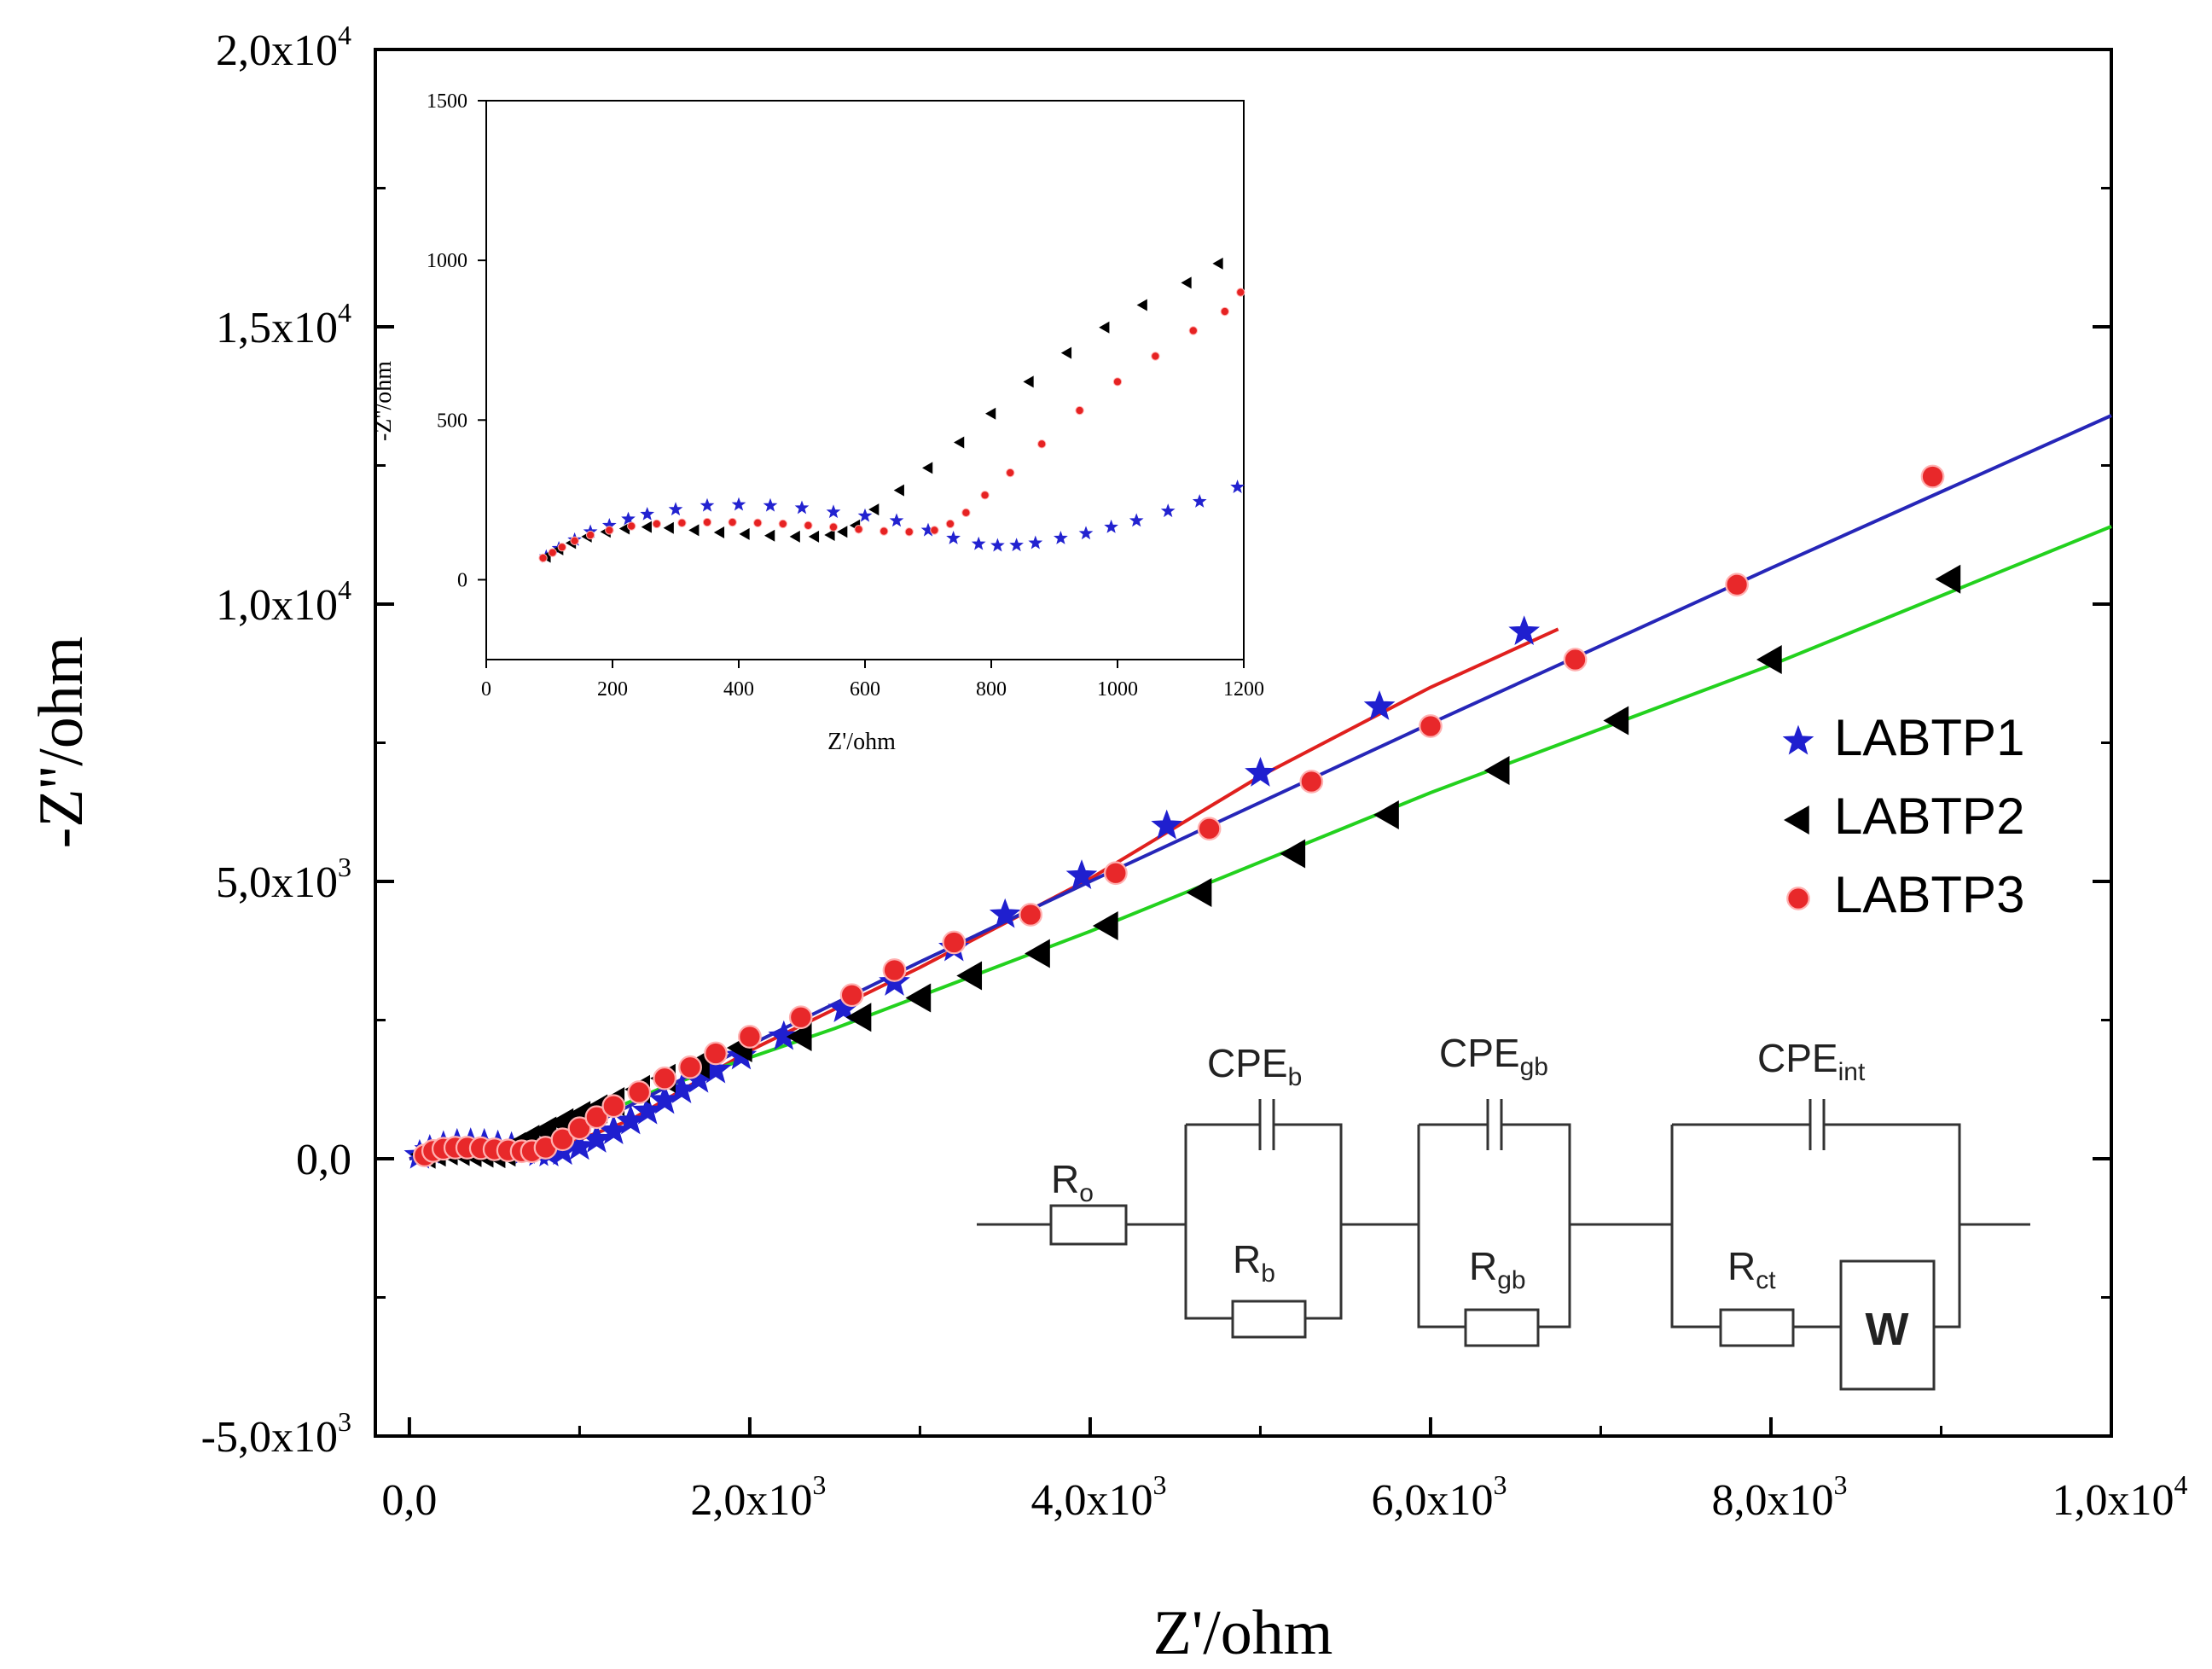 The height and width of the screenshot is (1669, 2212). I want to click on main-y-tick-exponent: 4, so click(344, 35).